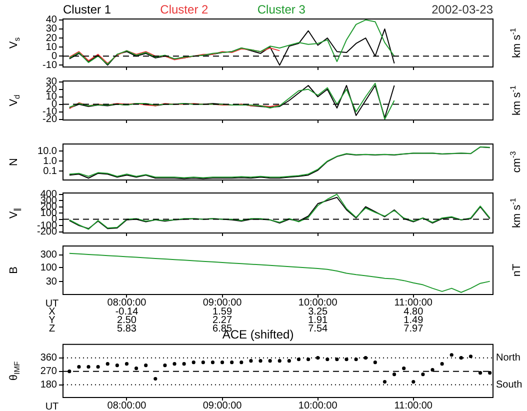  What do you see at coordinates (508, 358) in the screenshot?
I see `ref-line-label: North` at bounding box center [508, 358].